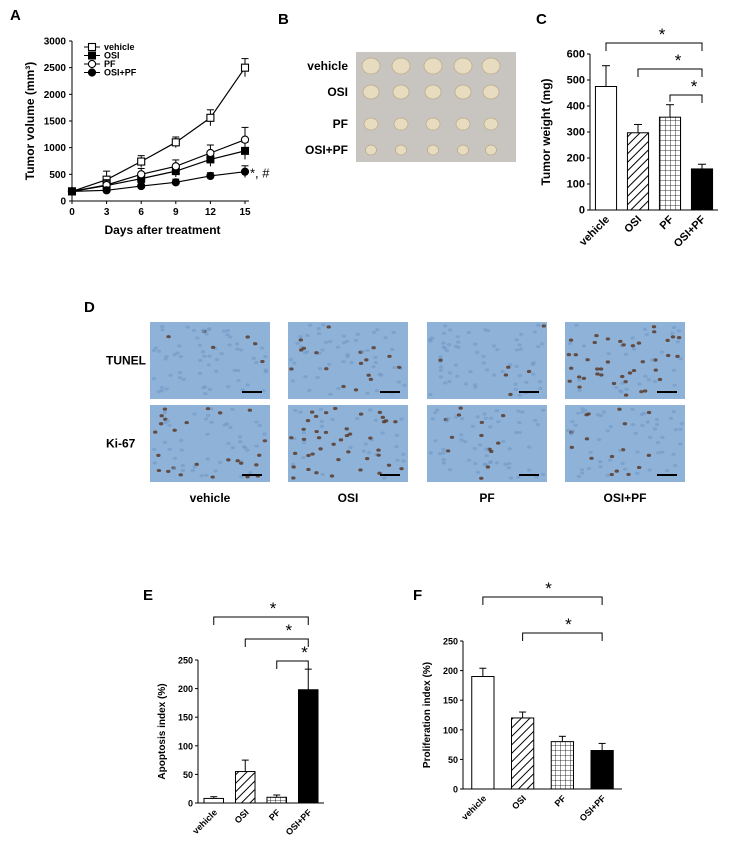  What do you see at coordinates (210, 498) in the screenshot?
I see `column-label: vehicle` at bounding box center [210, 498].